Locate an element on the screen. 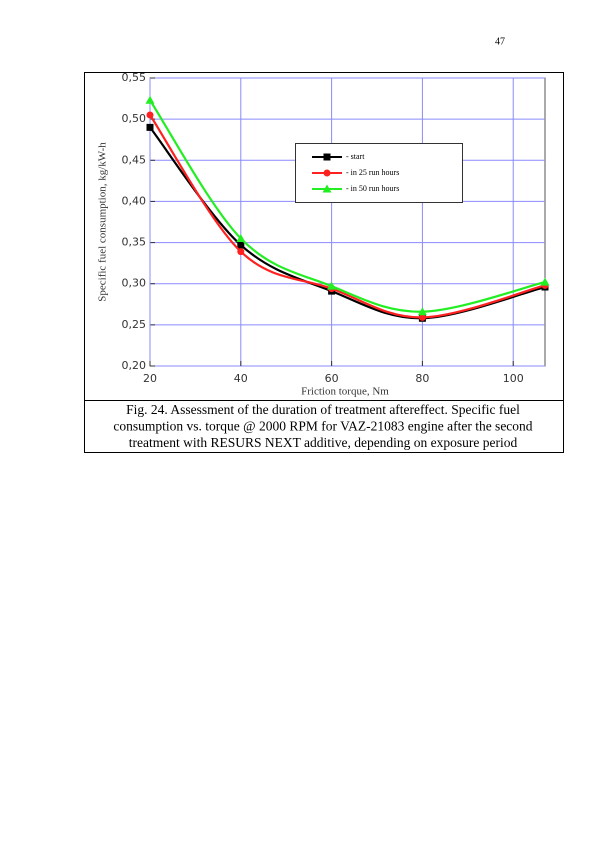 The height and width of the screenshot is (842, 595). page-number: 47 is located at coordinates (500, 41).